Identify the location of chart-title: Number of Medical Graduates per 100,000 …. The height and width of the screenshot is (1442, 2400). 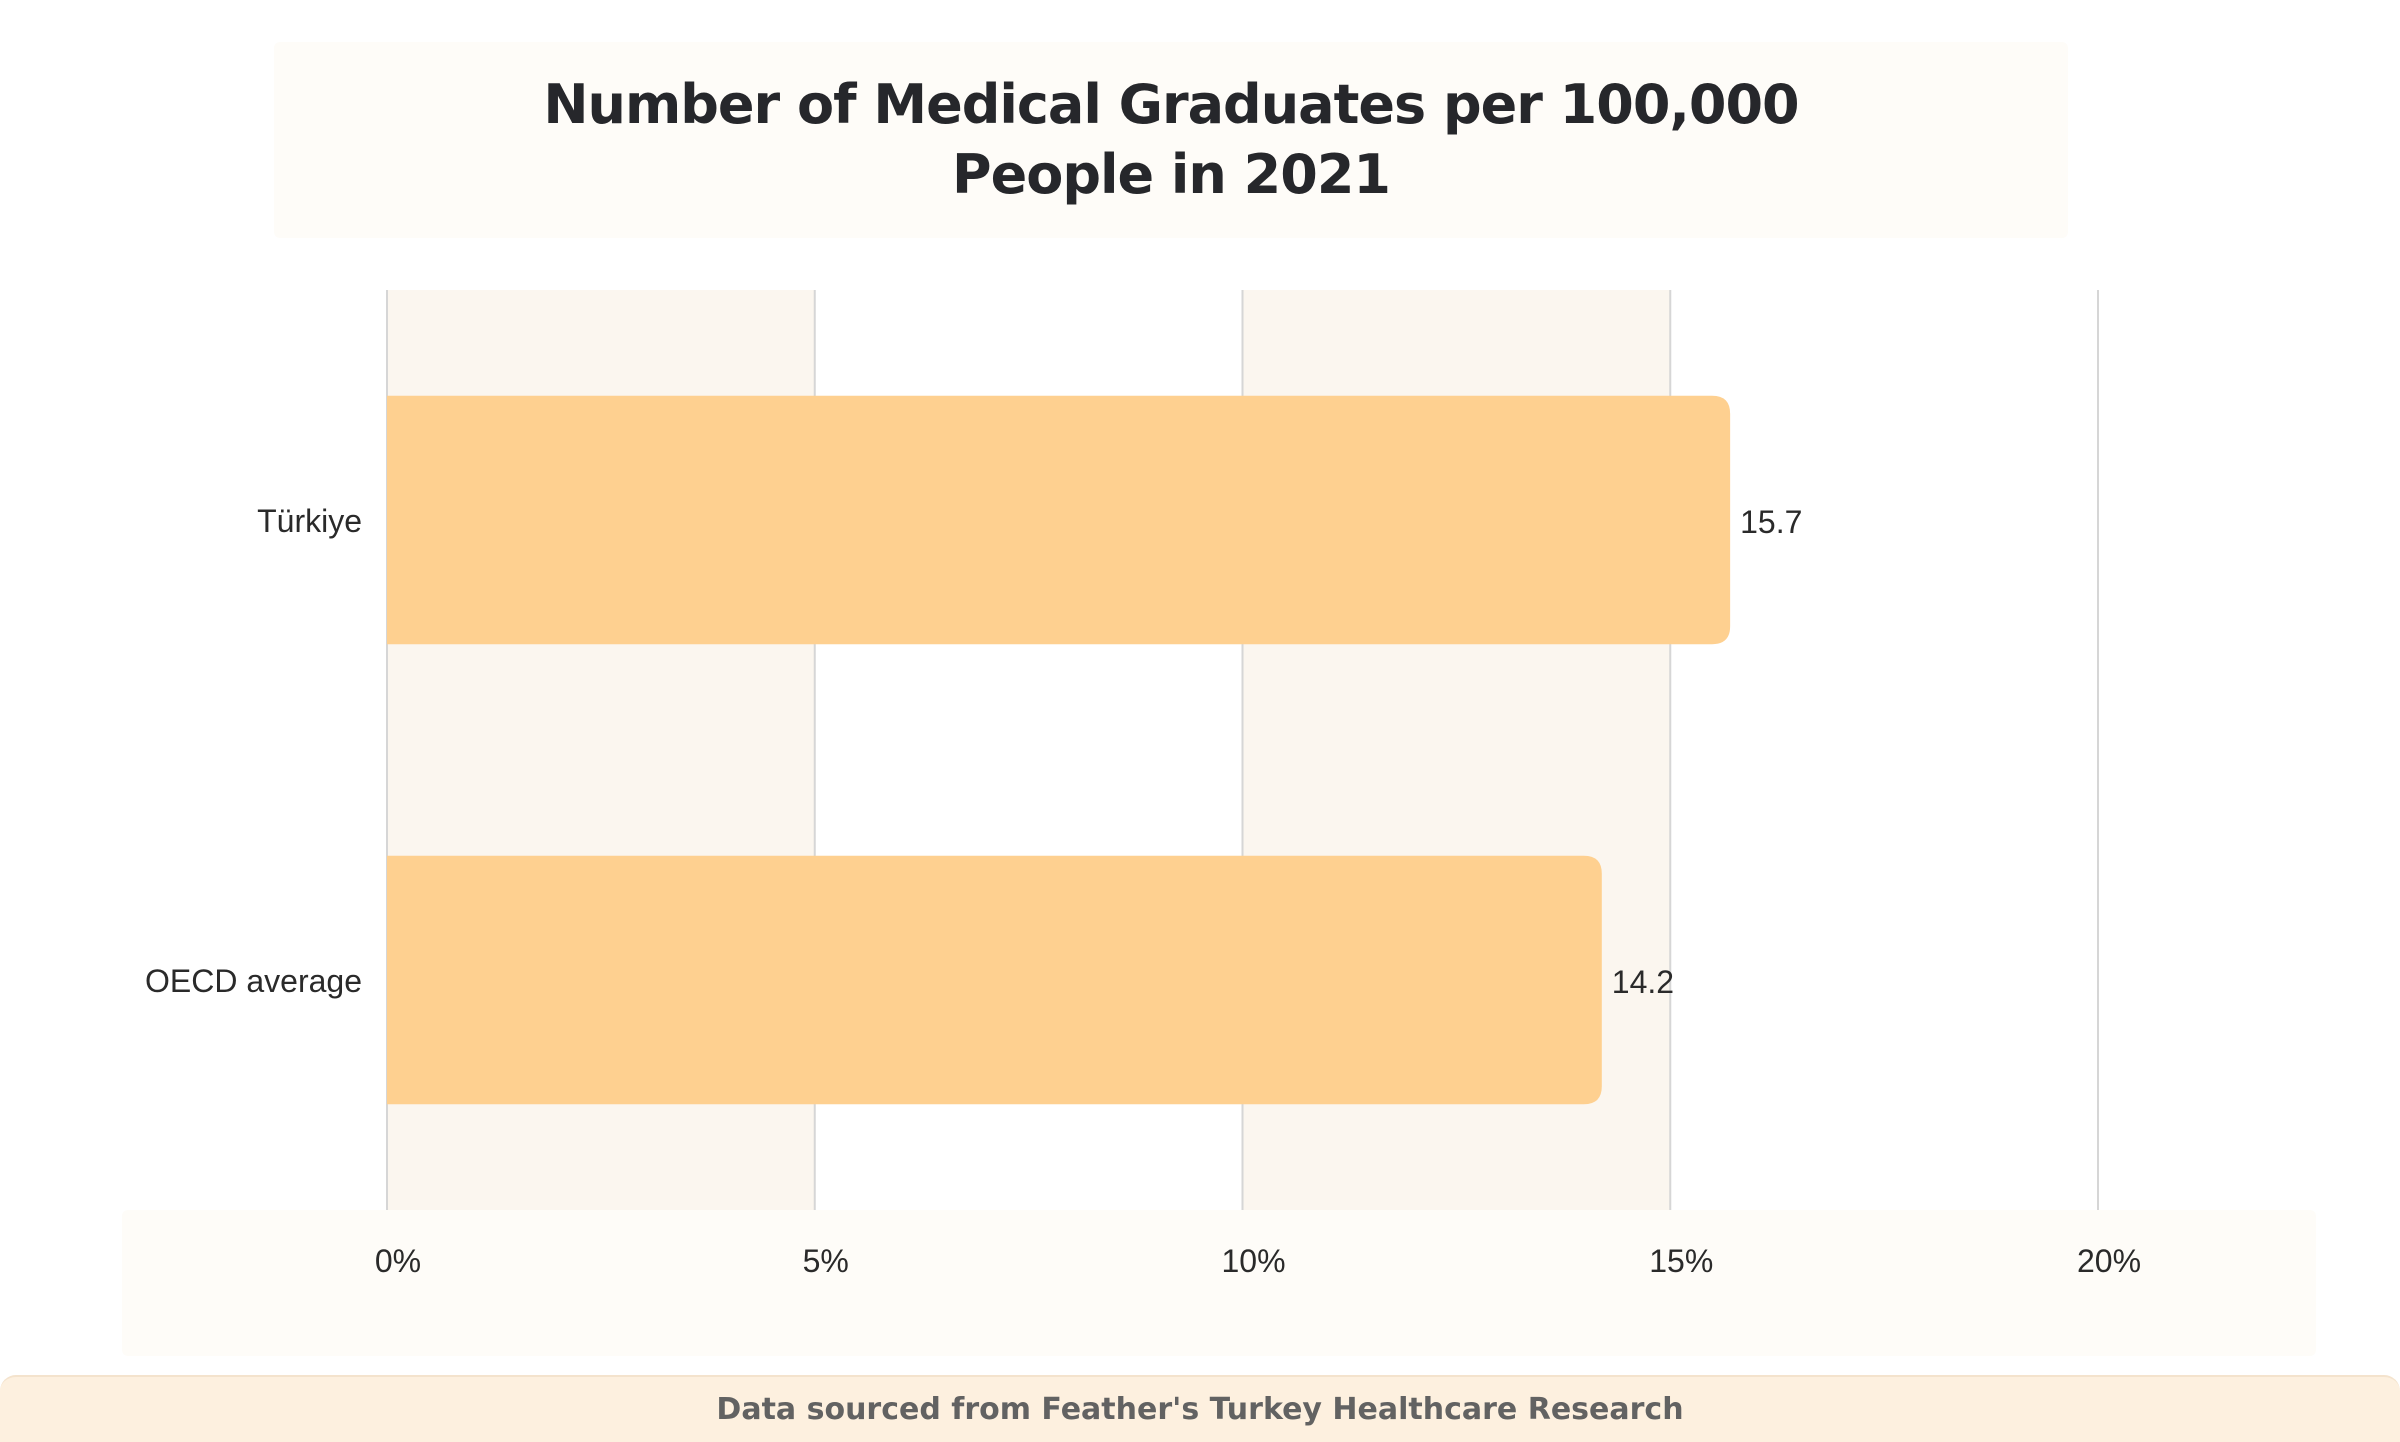
(1171, 140).